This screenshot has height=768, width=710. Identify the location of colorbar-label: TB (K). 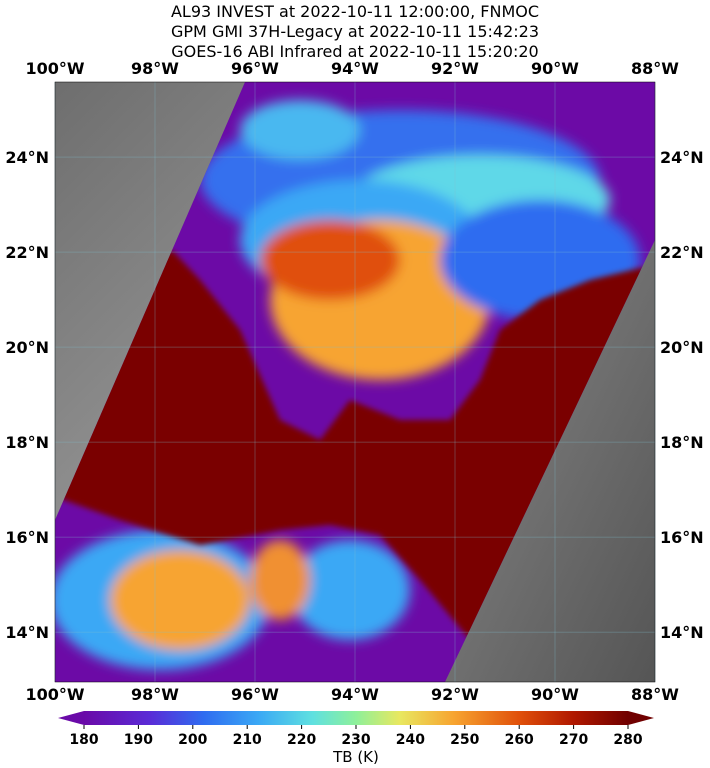
(355, 757).